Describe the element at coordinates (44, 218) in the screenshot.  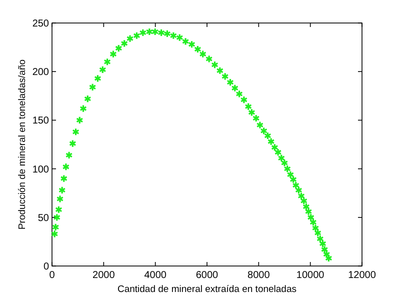
I see `y-tick-label: 50` at that location.